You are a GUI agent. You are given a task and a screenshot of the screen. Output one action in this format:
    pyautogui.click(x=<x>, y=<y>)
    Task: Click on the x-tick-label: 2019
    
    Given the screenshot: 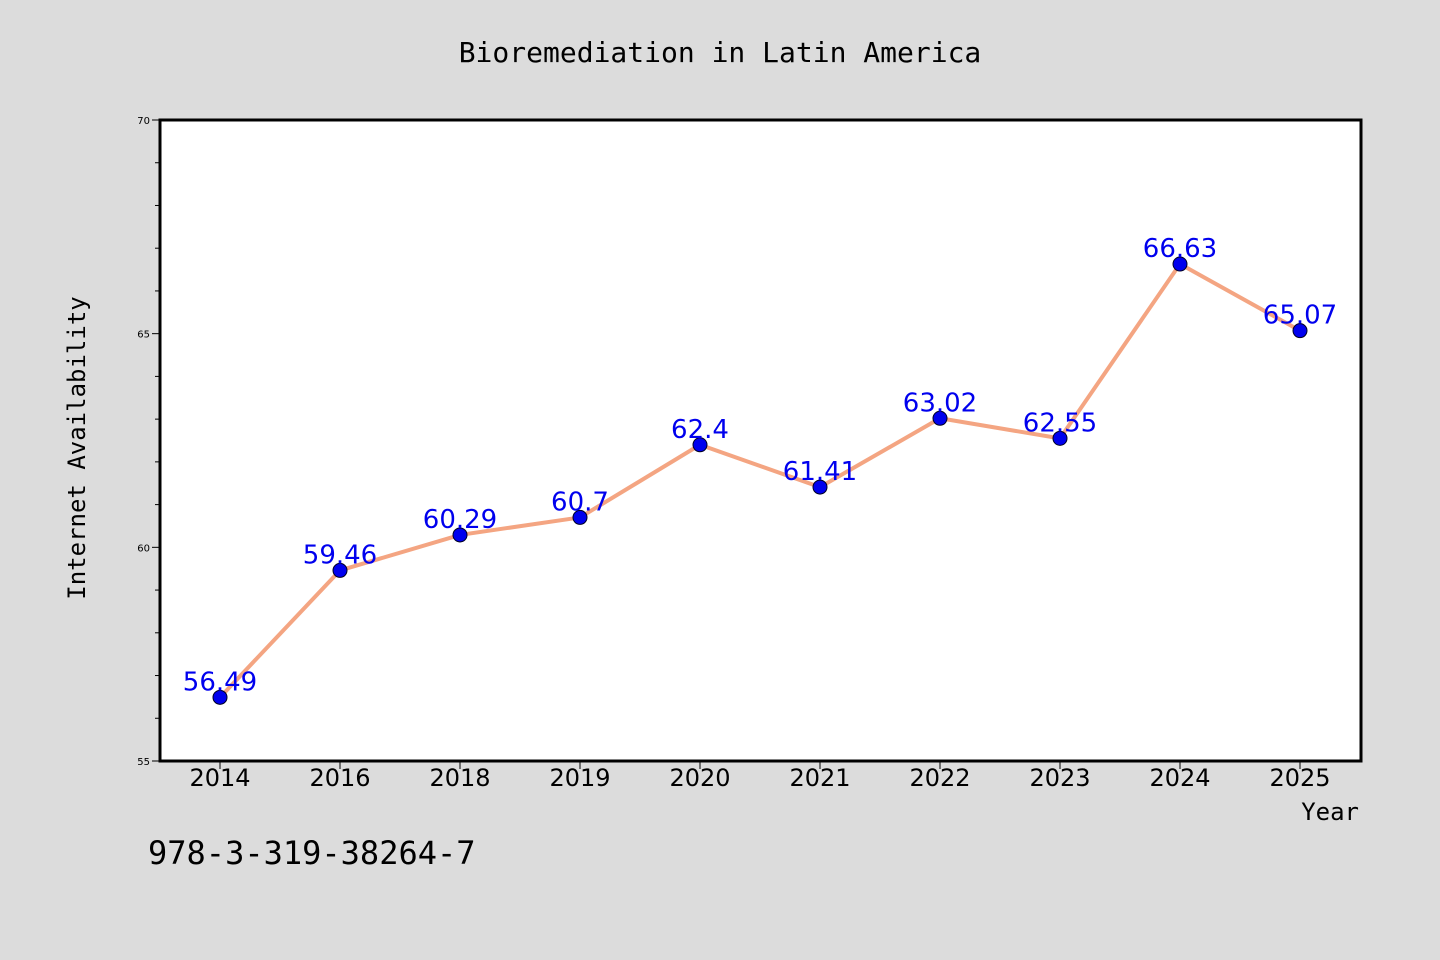 What is the action you would take?
    pyautogui.click(x=579, y=778)
    